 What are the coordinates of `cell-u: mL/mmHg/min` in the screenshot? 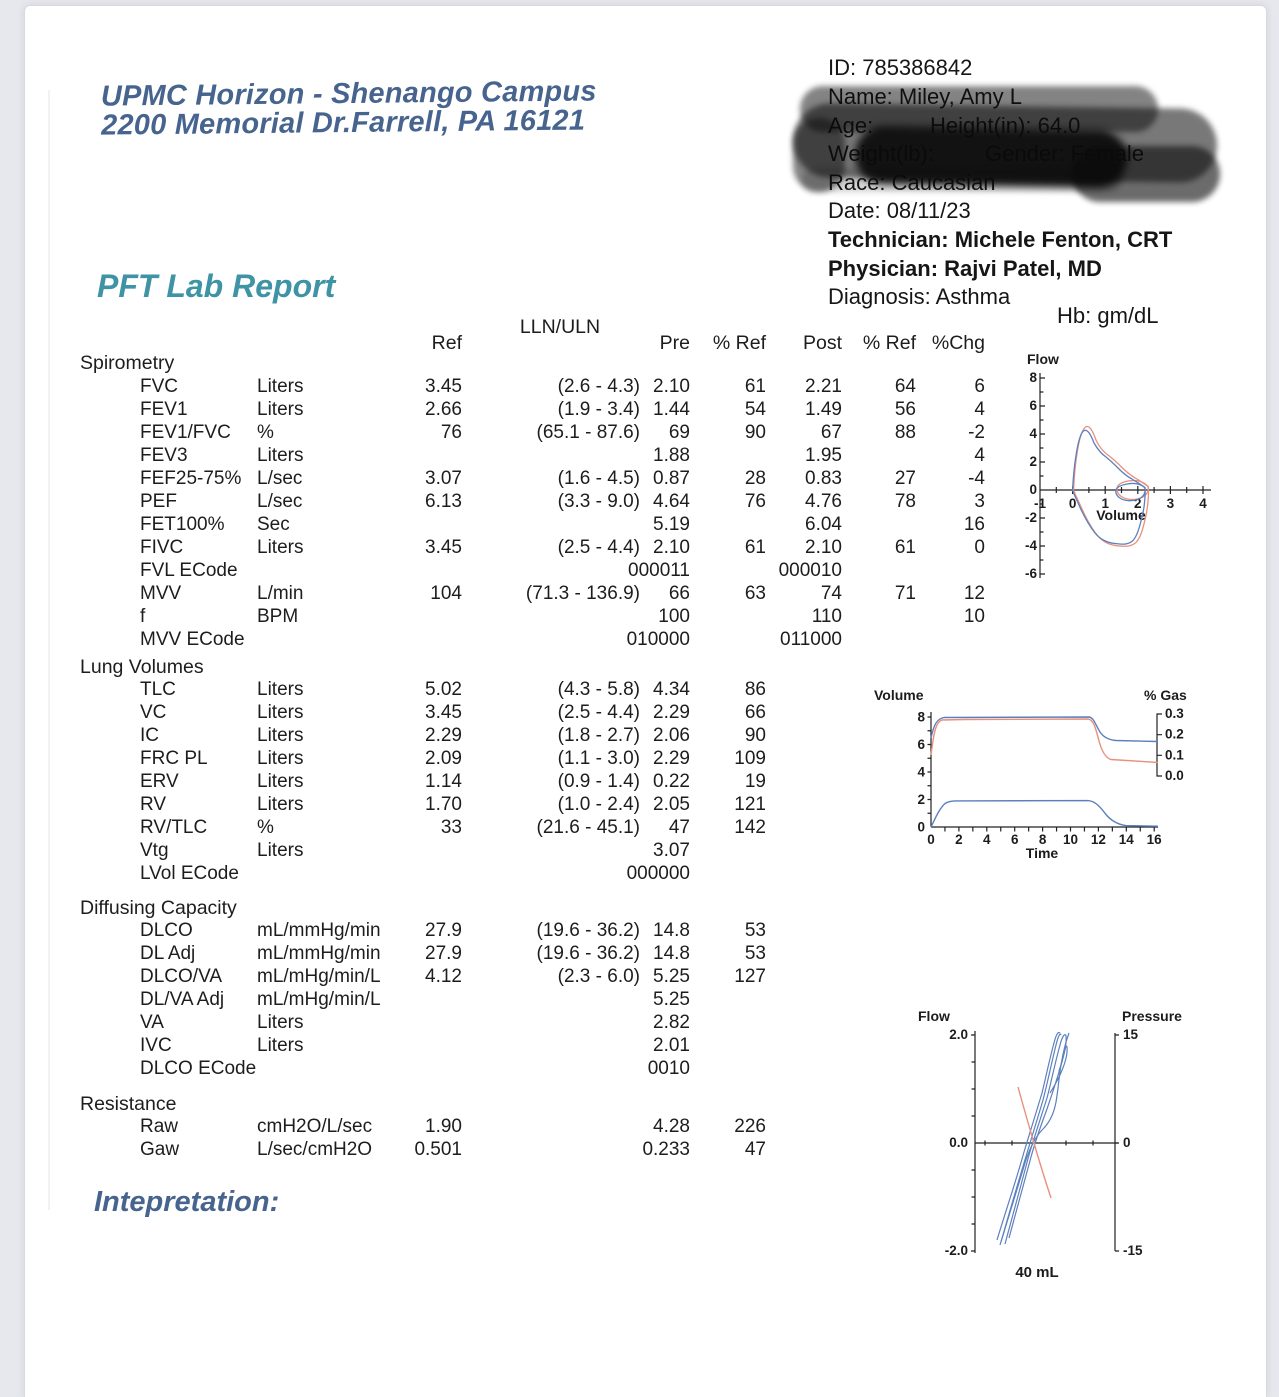 It's located at (319, 930).